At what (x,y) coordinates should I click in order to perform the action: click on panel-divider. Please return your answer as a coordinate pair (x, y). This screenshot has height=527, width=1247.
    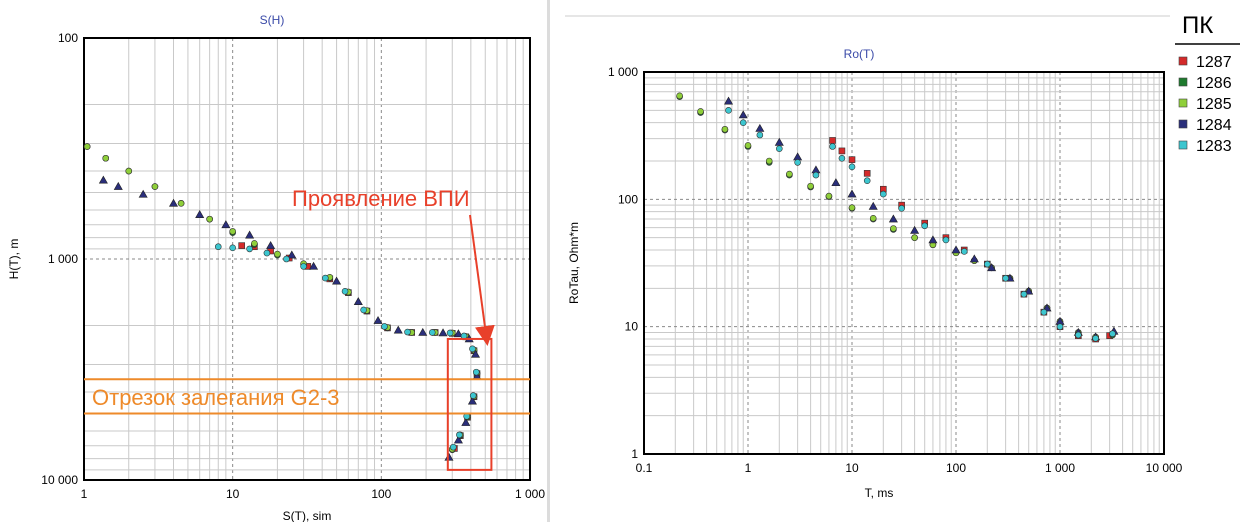
    Looking at the image, I should click on (548, 261).